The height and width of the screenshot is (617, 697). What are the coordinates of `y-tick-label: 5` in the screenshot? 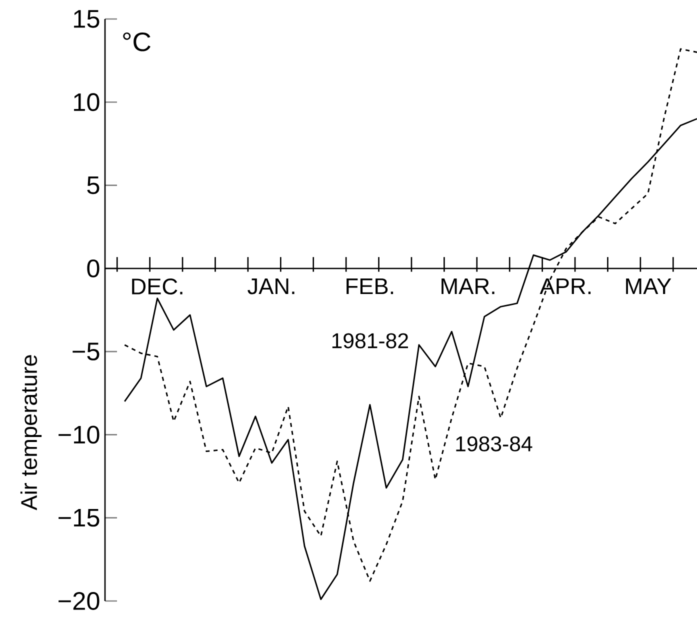 It's located at (93, 185).